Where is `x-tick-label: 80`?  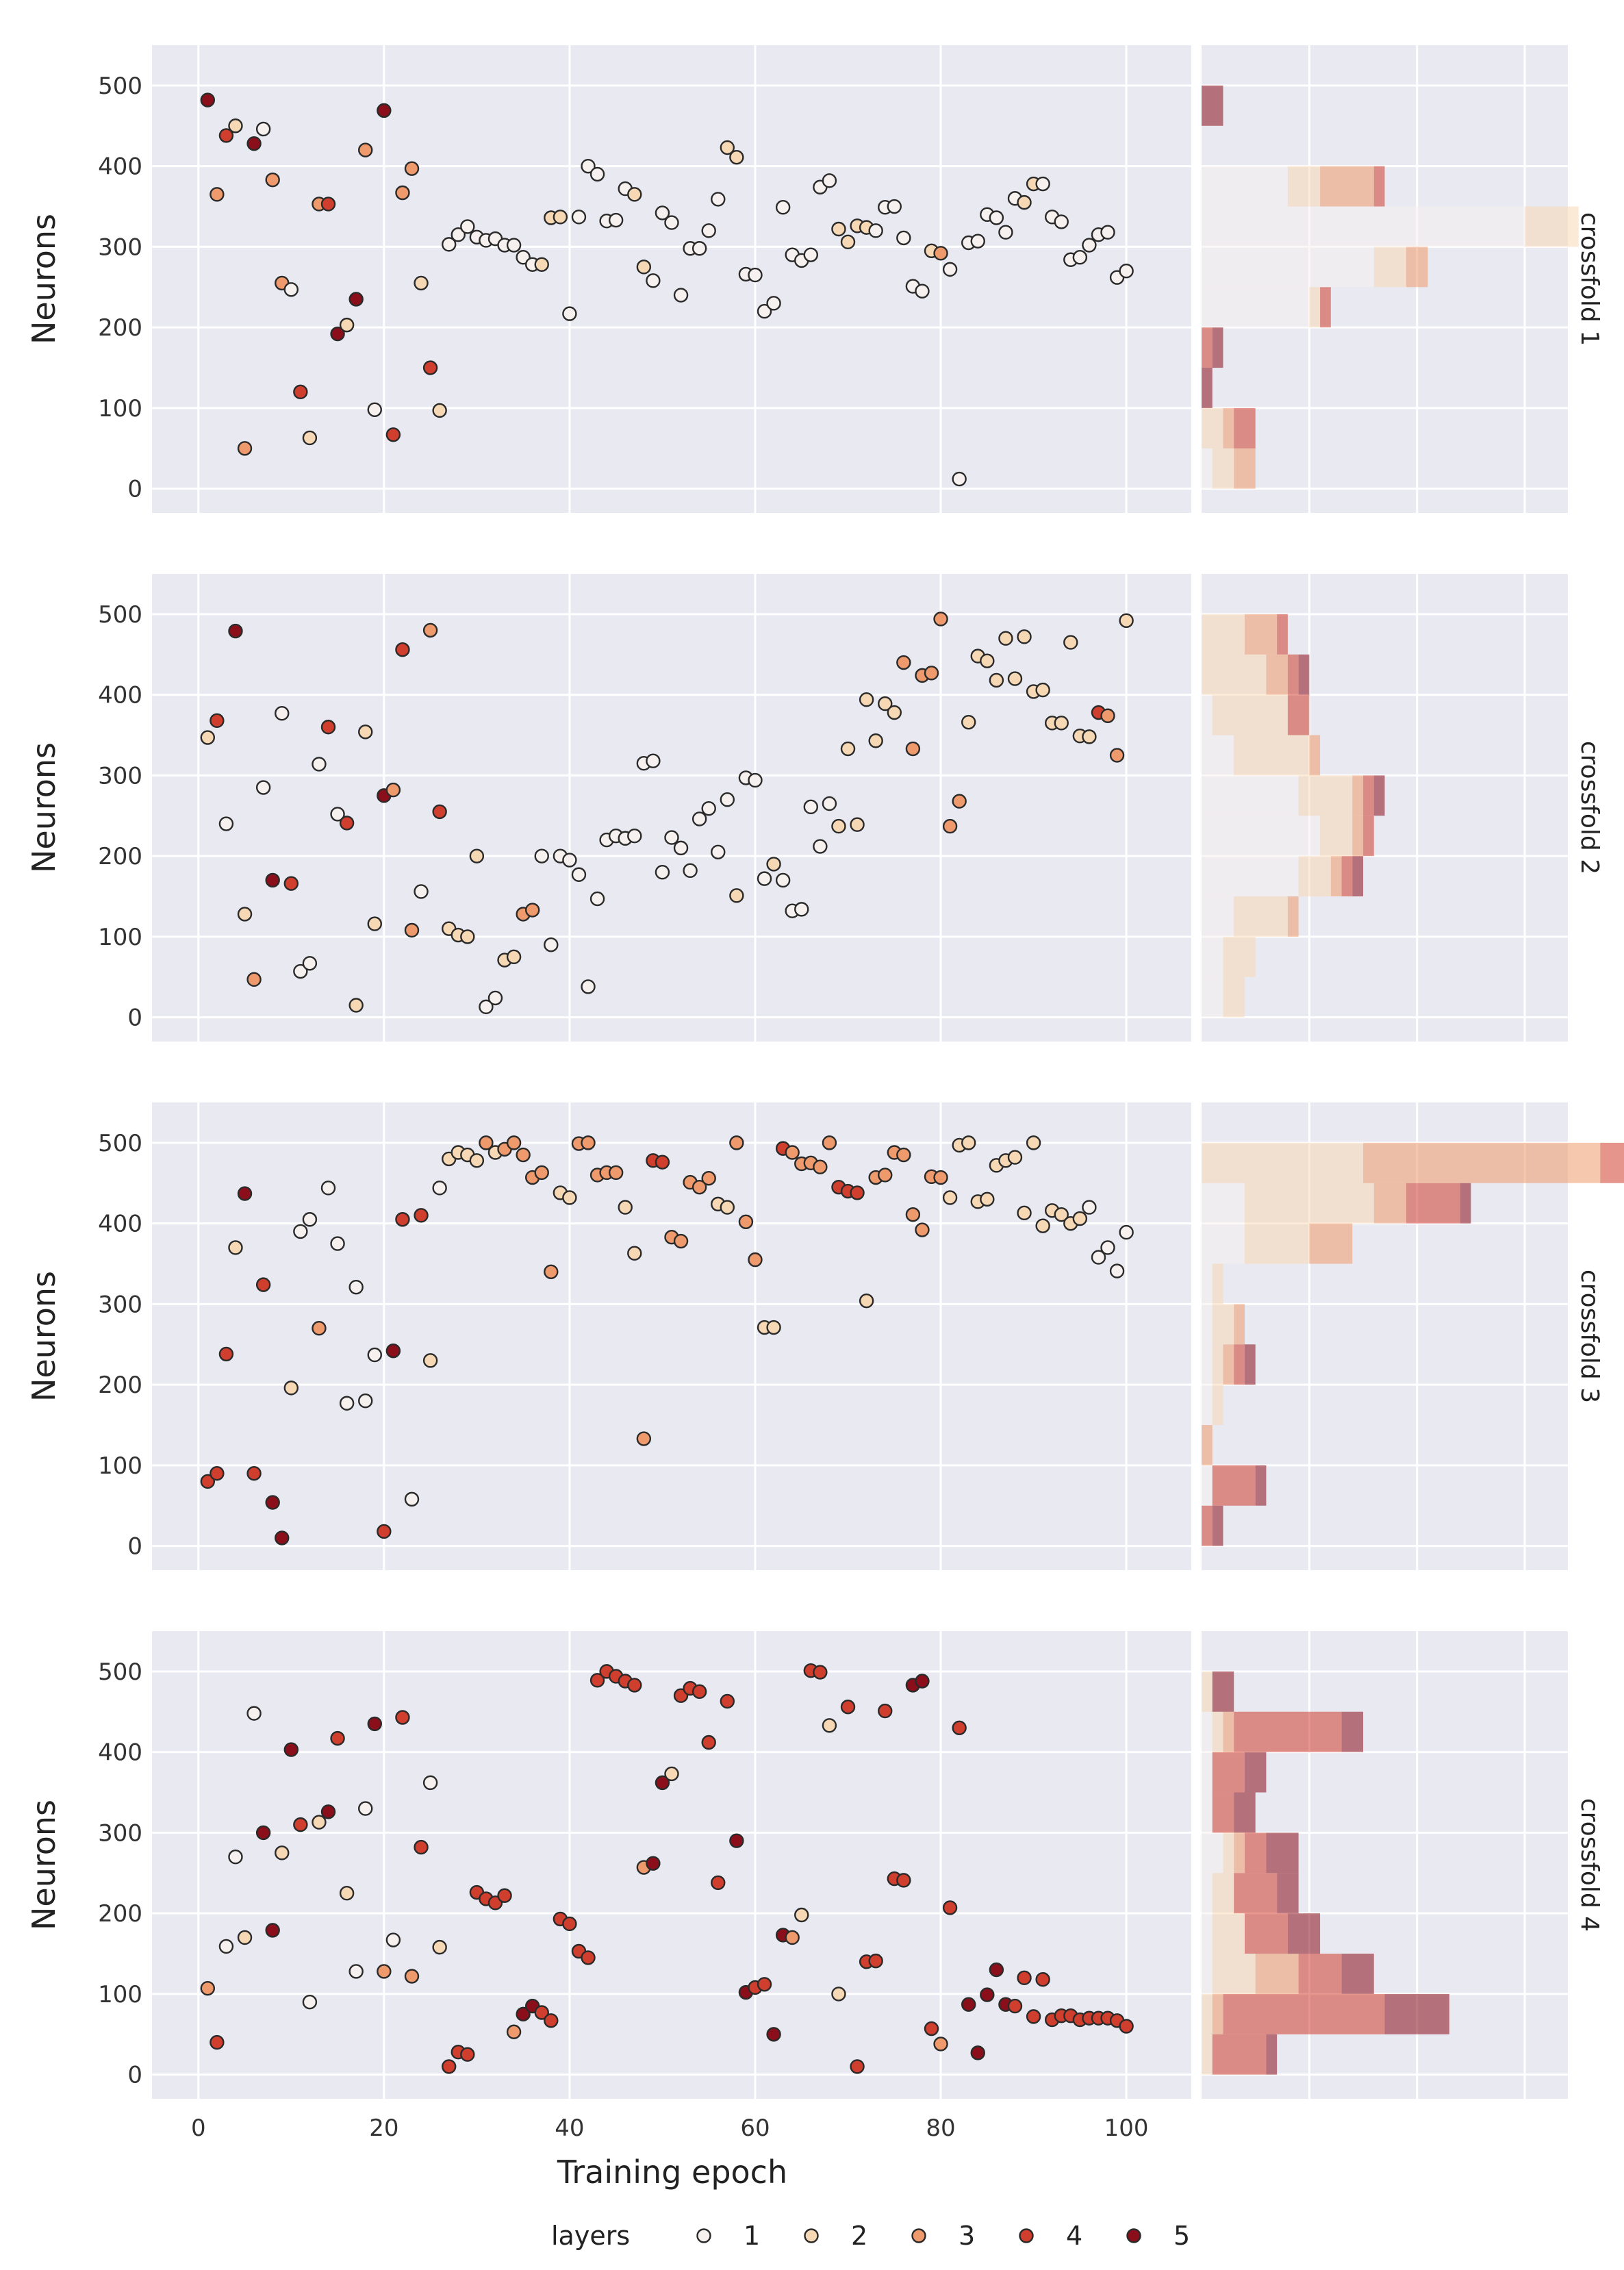
x-tick-label: 80 is located at coordinates (941, 2128).